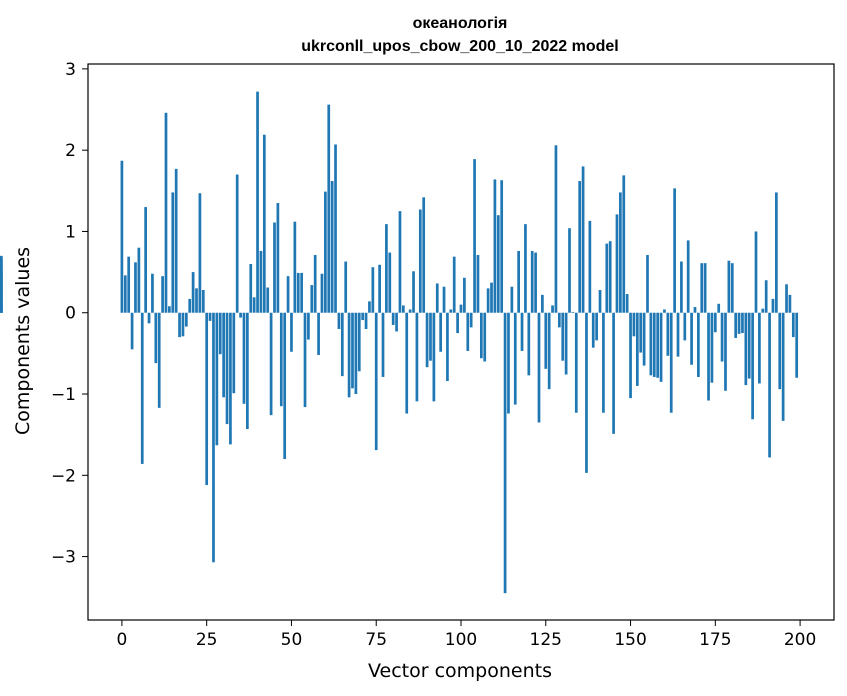 The height and width of the screenshot is (696, 847). I want to click on x-tick-label: 50, so click(292, 640).